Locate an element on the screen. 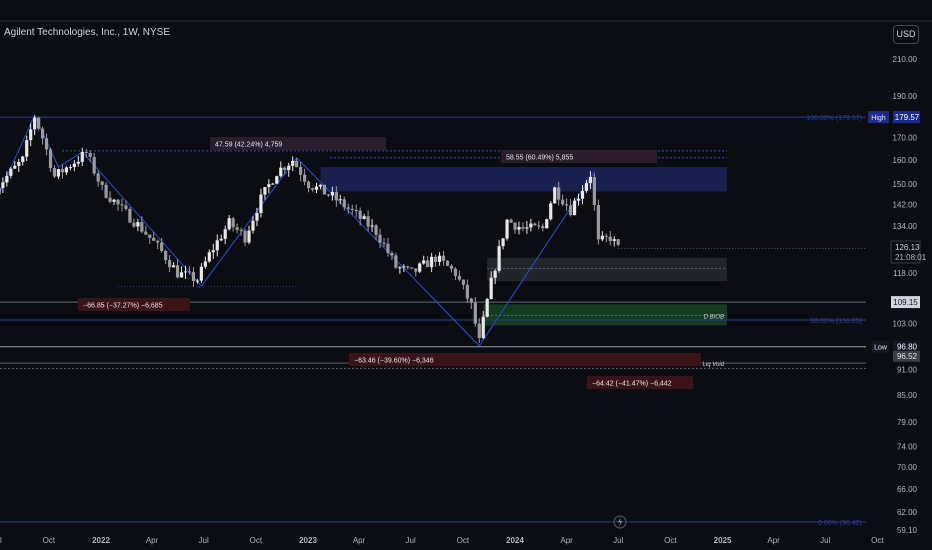 The width and height of the screenshot is (932, 550). price-axis-tick: 210.00 is located at coordinates (905, 59).